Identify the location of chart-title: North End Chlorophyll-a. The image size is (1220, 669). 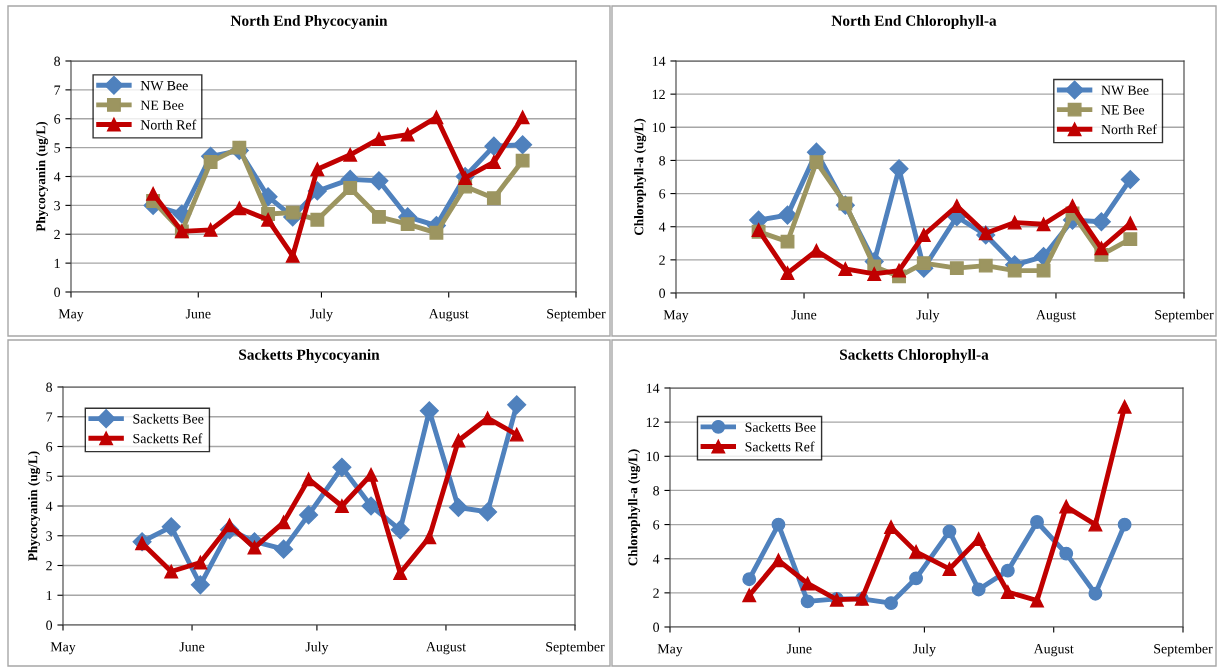
(914, 22).